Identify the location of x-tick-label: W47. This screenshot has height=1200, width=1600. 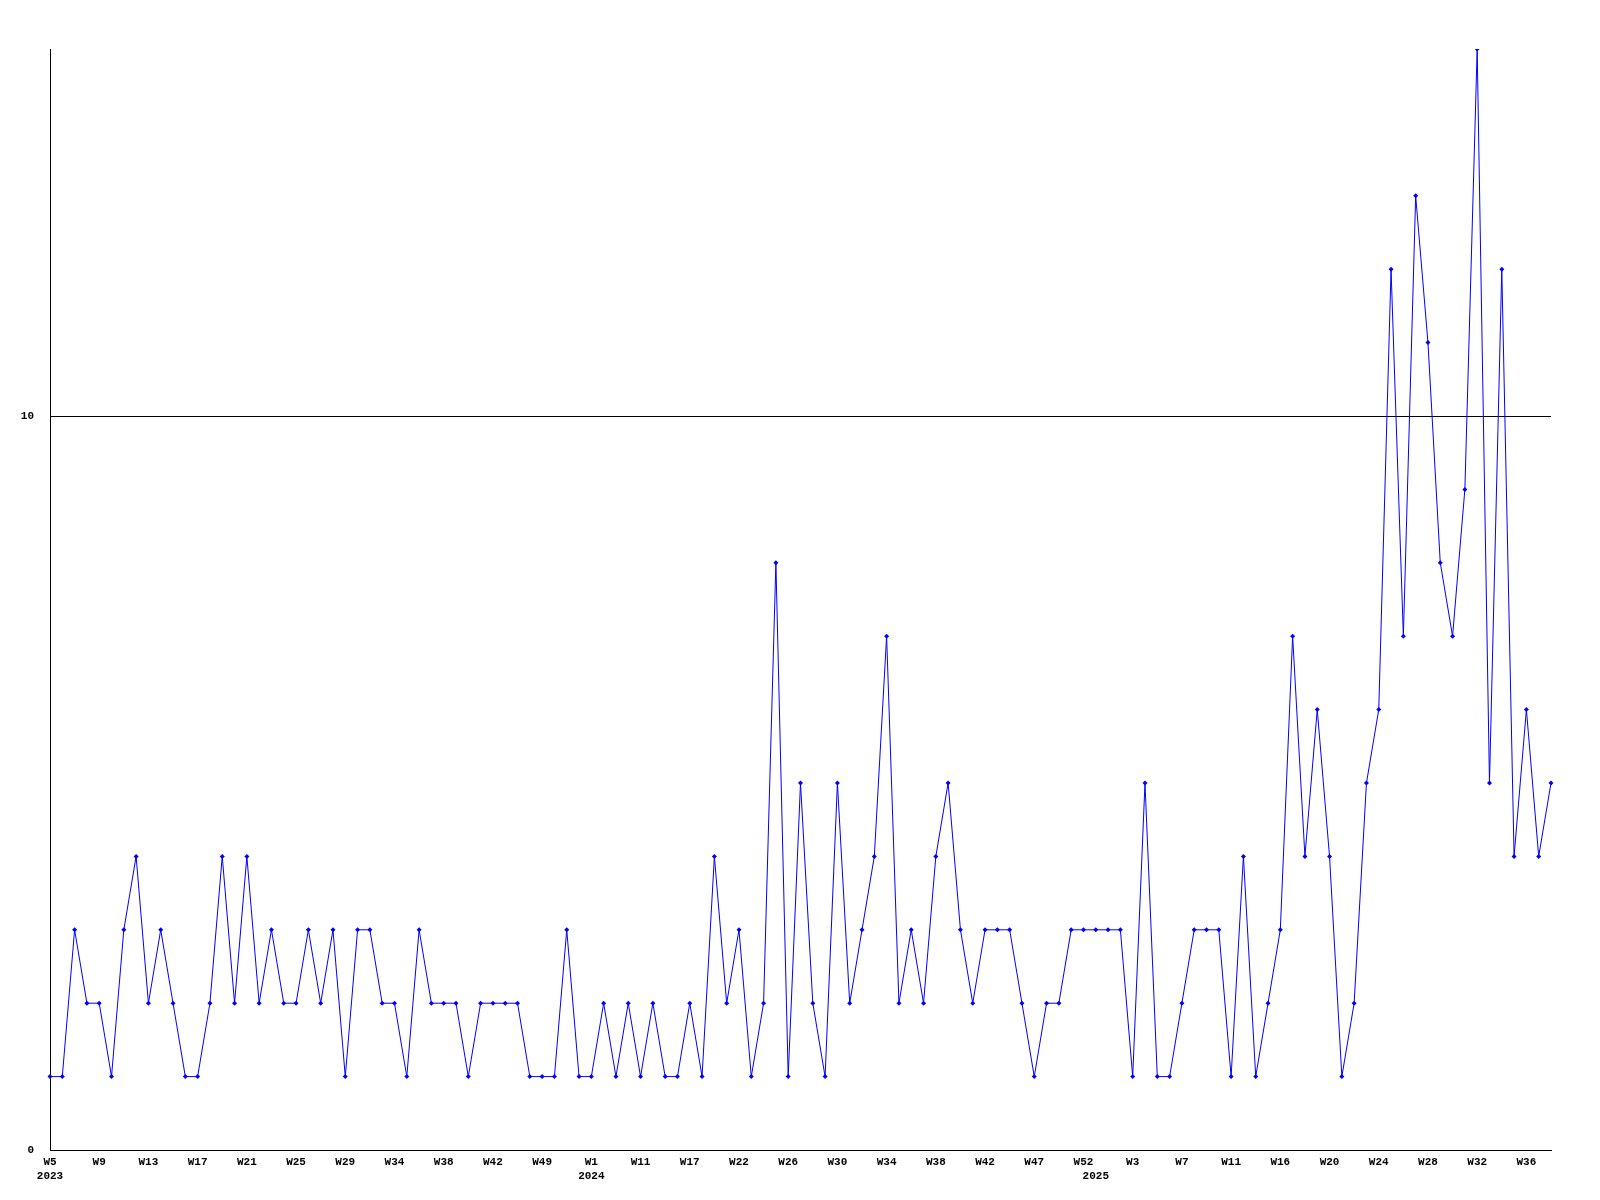
(1034, 1162).